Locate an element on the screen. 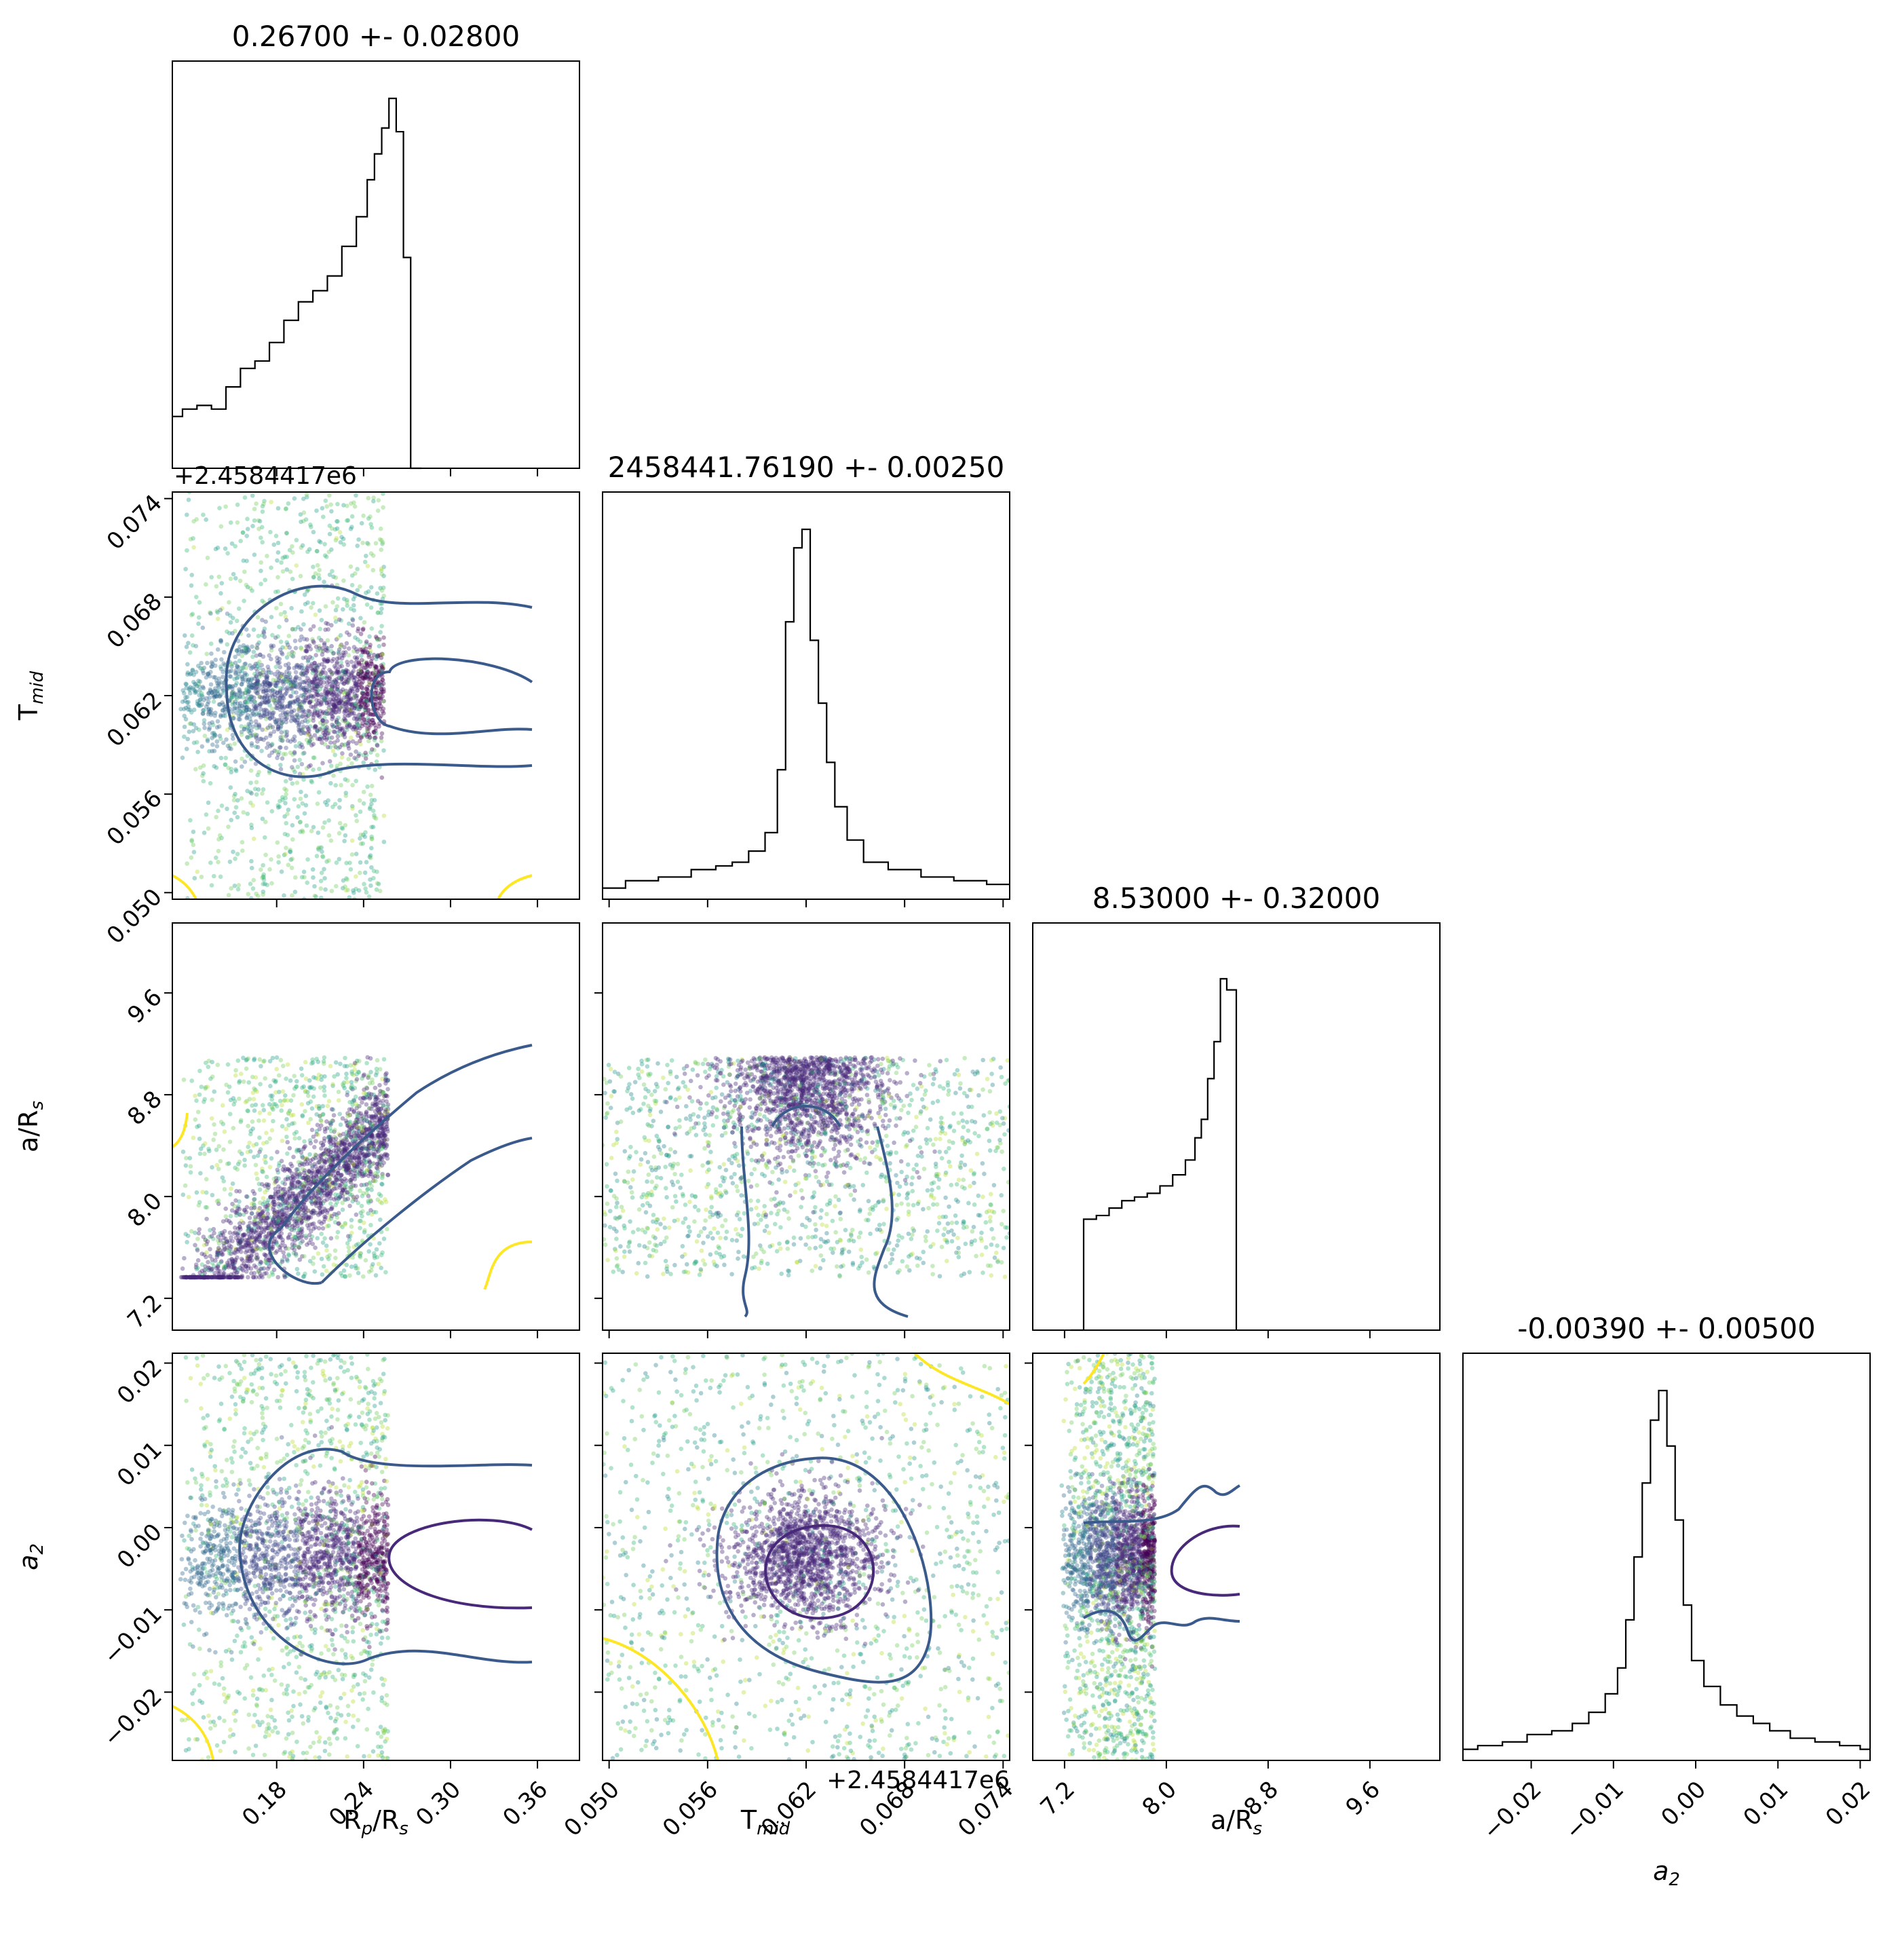 Image resolution: width=1904 pixels, height=1945 pixels. y-ticks-tmid: 0.050 0.056 0.062 0.068 0.074 is located at coordinates (137, 719).